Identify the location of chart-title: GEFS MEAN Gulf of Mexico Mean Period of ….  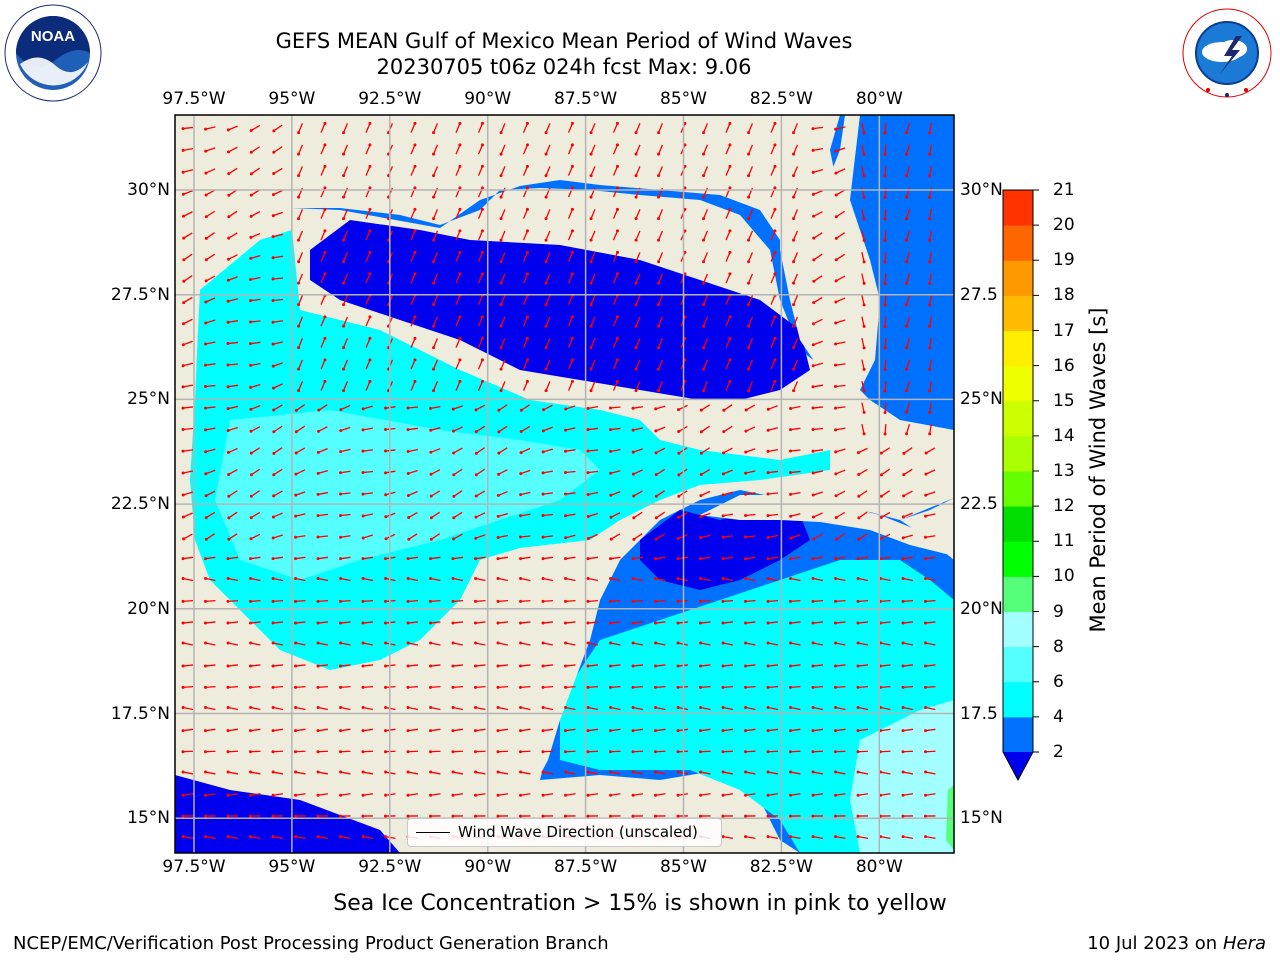
(564, 41).